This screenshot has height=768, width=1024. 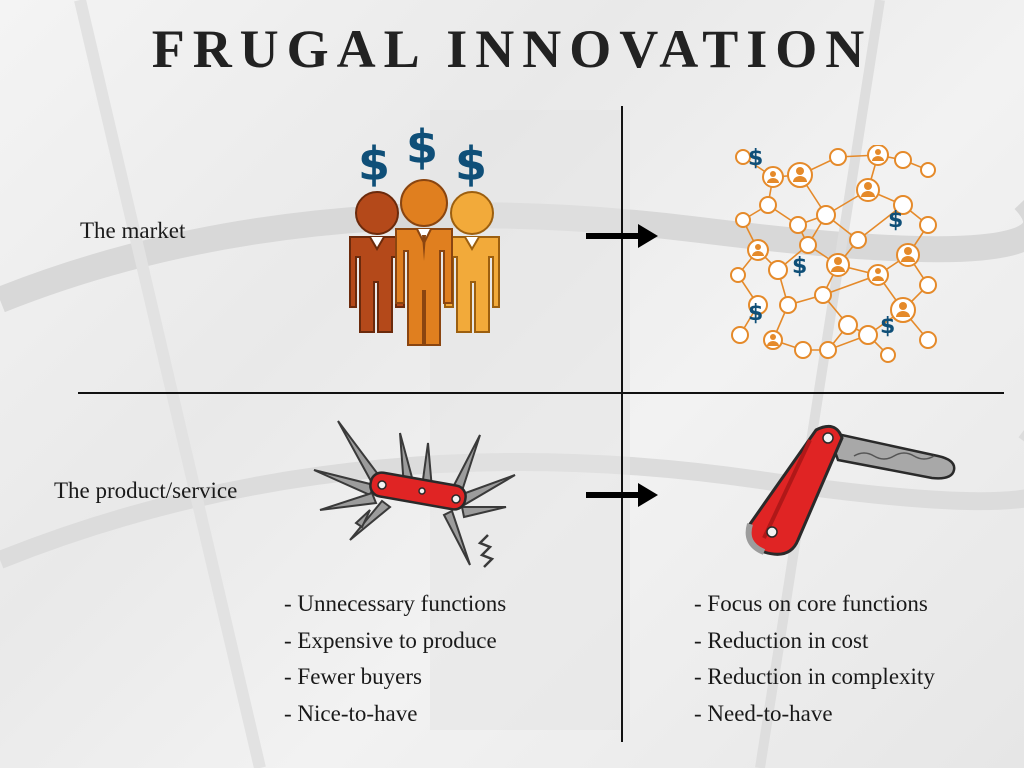 What do you see at coordinates (833, 254) in the screenshot?
I see `social-network-icon: $ $ $ $ $` at bounding box center [833, 254].